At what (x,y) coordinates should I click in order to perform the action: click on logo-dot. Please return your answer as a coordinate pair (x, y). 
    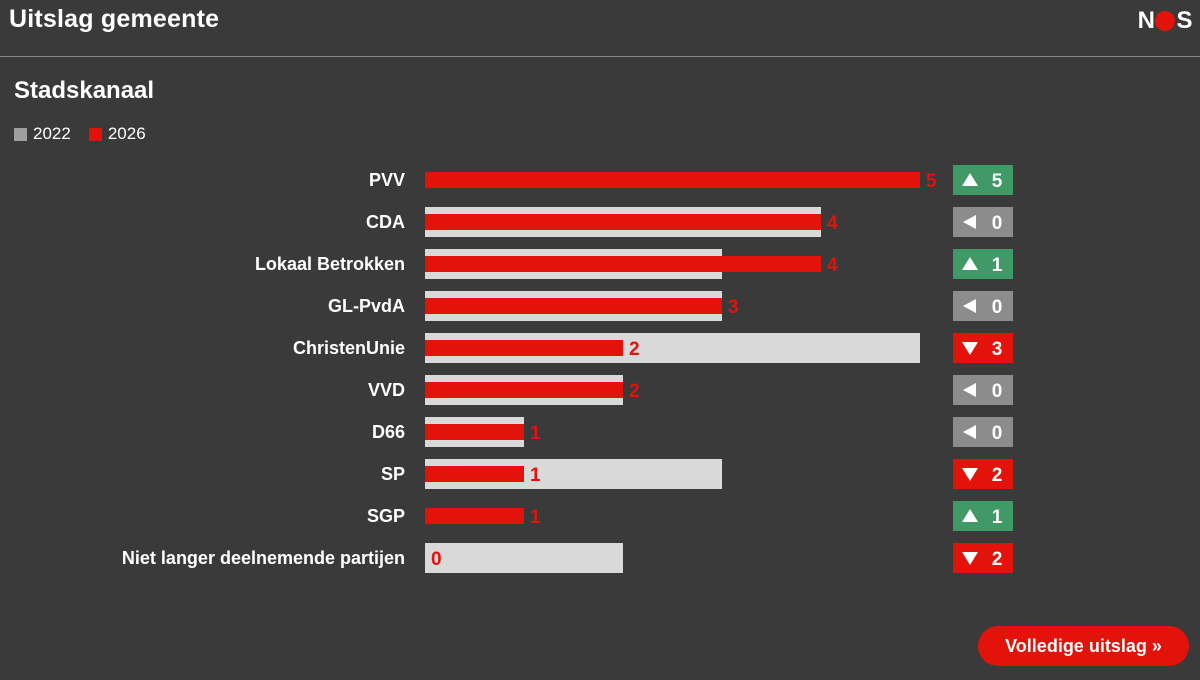
    Looking at the image, I should click on (1165, 21).